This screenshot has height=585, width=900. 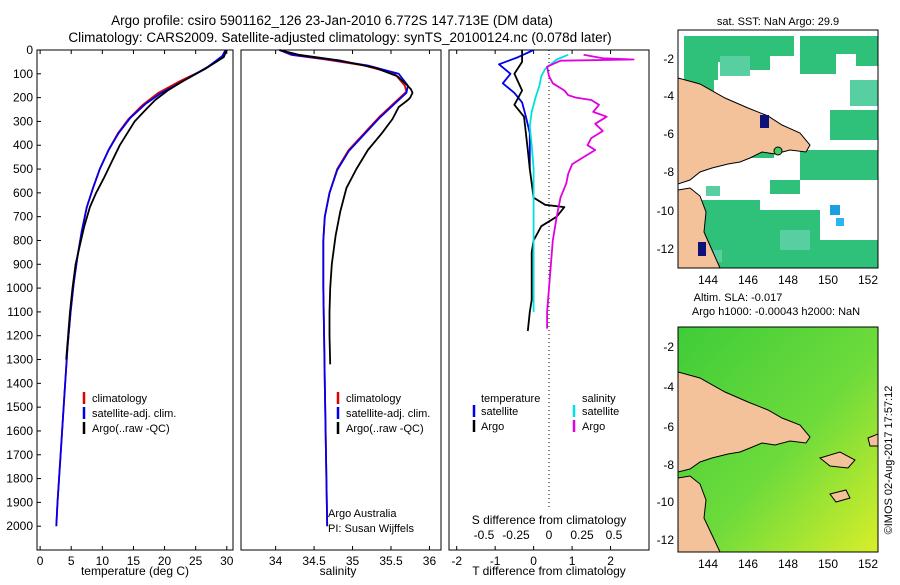 I want to click on depth-tick-label: 1200, so click(x=19, y=336).